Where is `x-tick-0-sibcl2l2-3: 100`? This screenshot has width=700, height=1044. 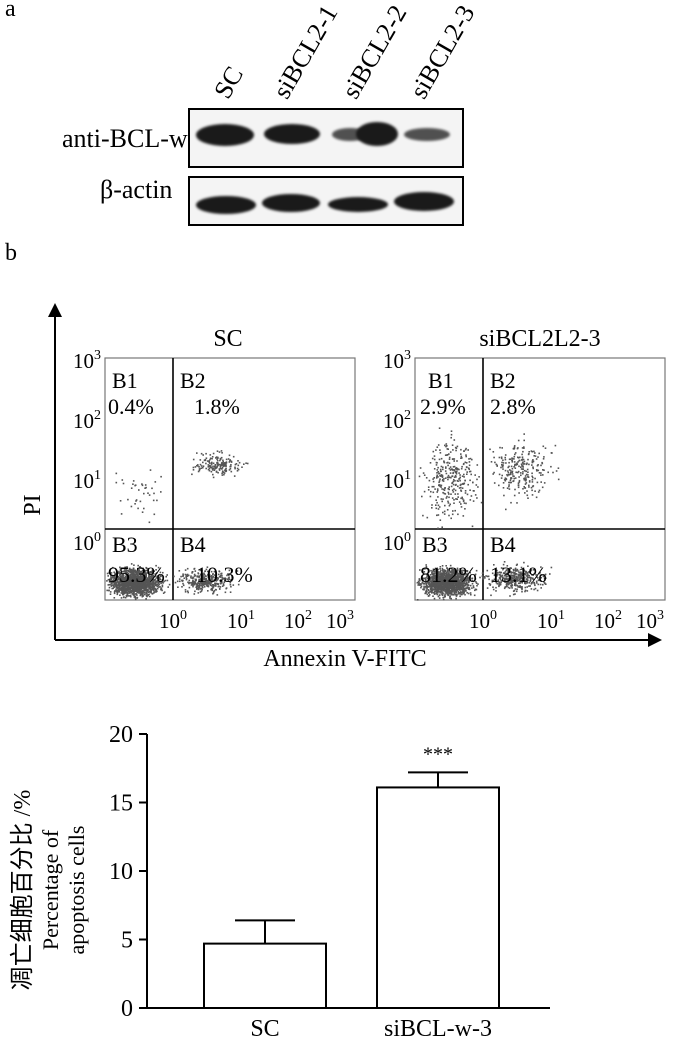 x-tick-0-sibcl2l2-3: 100 is located at coordinates (483, 620).